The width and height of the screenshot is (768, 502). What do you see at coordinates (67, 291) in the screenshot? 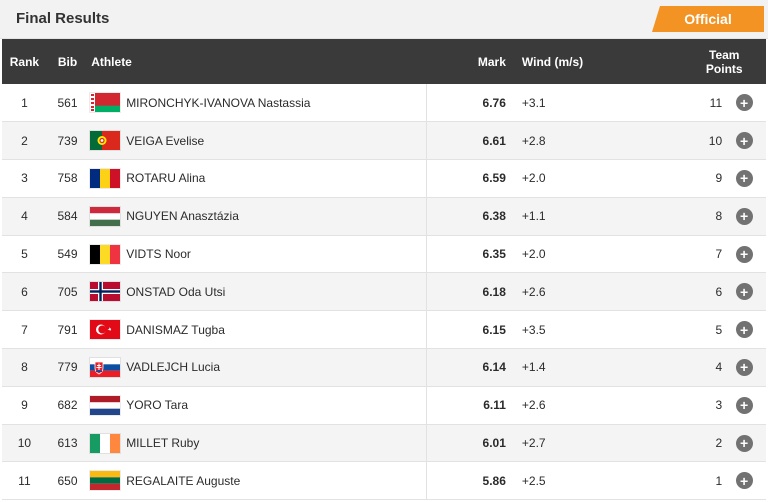
I see `bib-cell: 705` at bounding box center [67, 291].